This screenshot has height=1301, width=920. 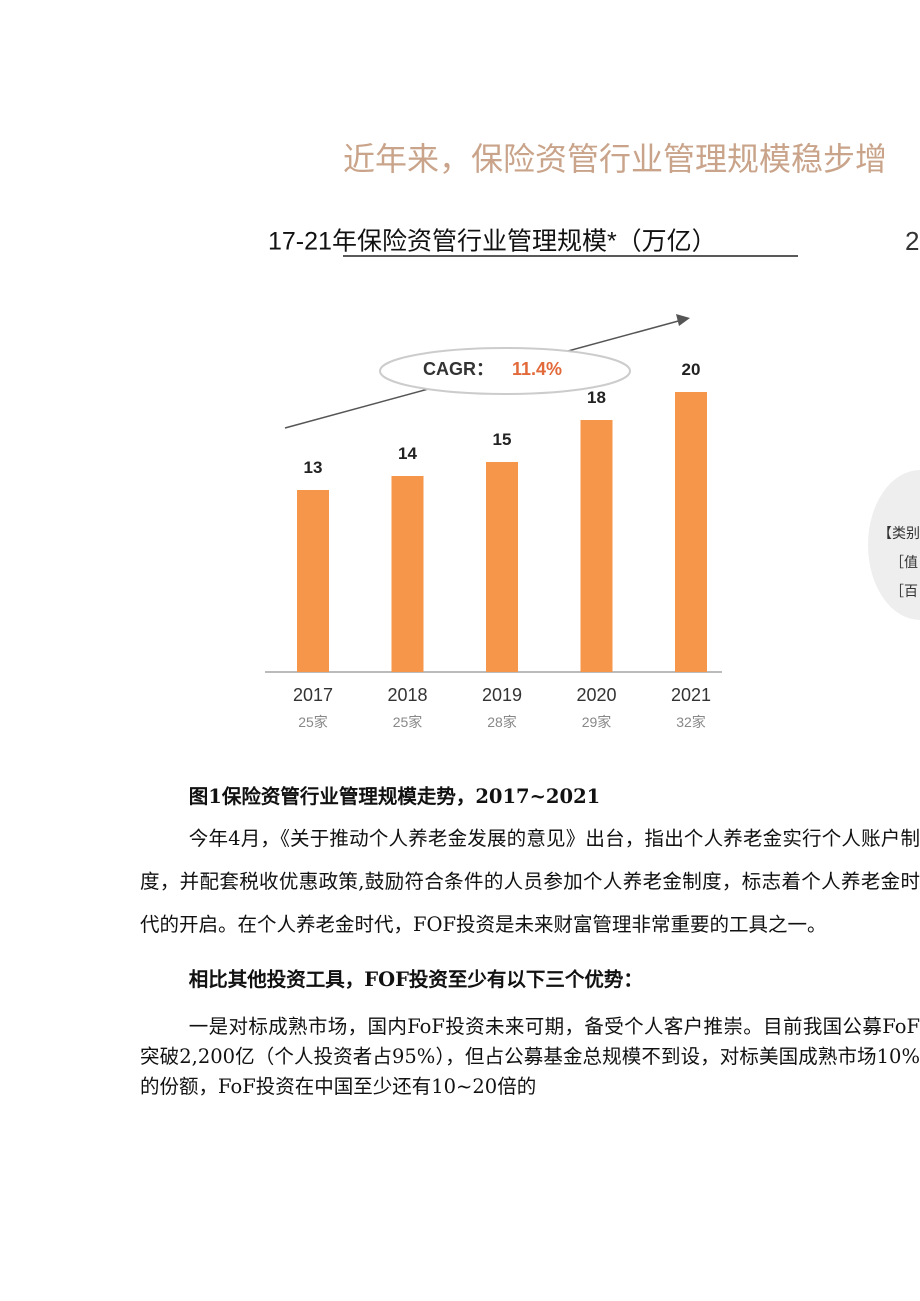 What do you see at coordinates (894, 545) in the screenshot?
I see `side-pie` at bounding box center [894, 545].